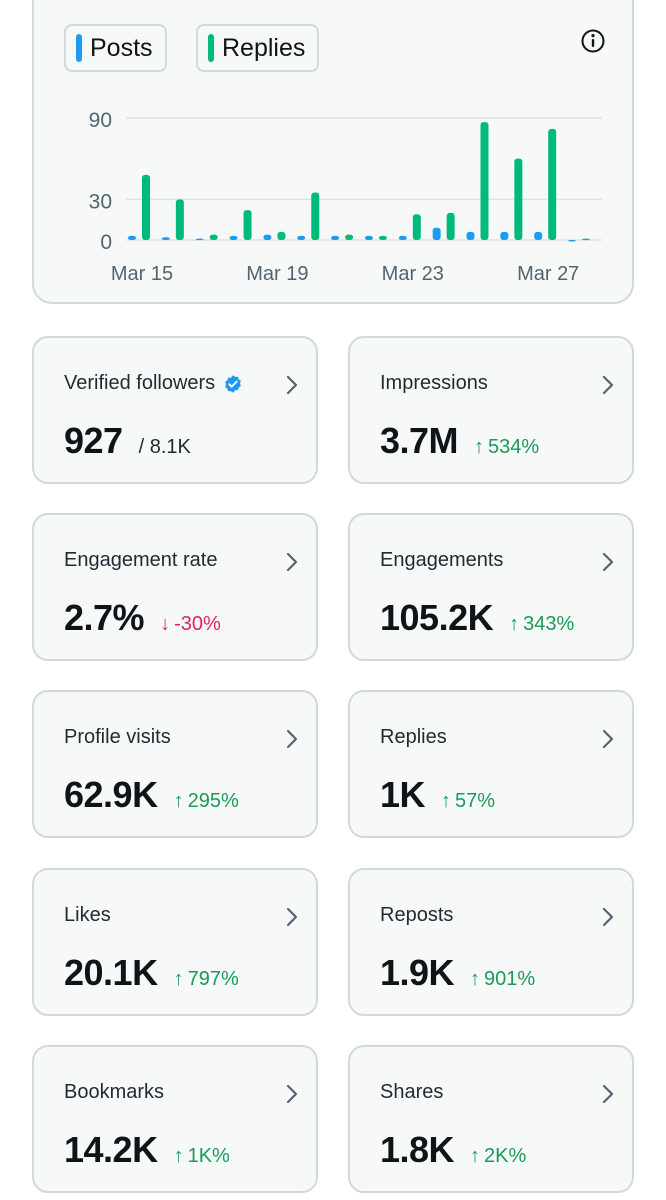 The width and height of the screenshot is (666, 1200). Describe the element at coordinates (491, 410) in the screenshot. I see `stat-card-impressions: Impressions 3.7M ↑ 534%` at that location.